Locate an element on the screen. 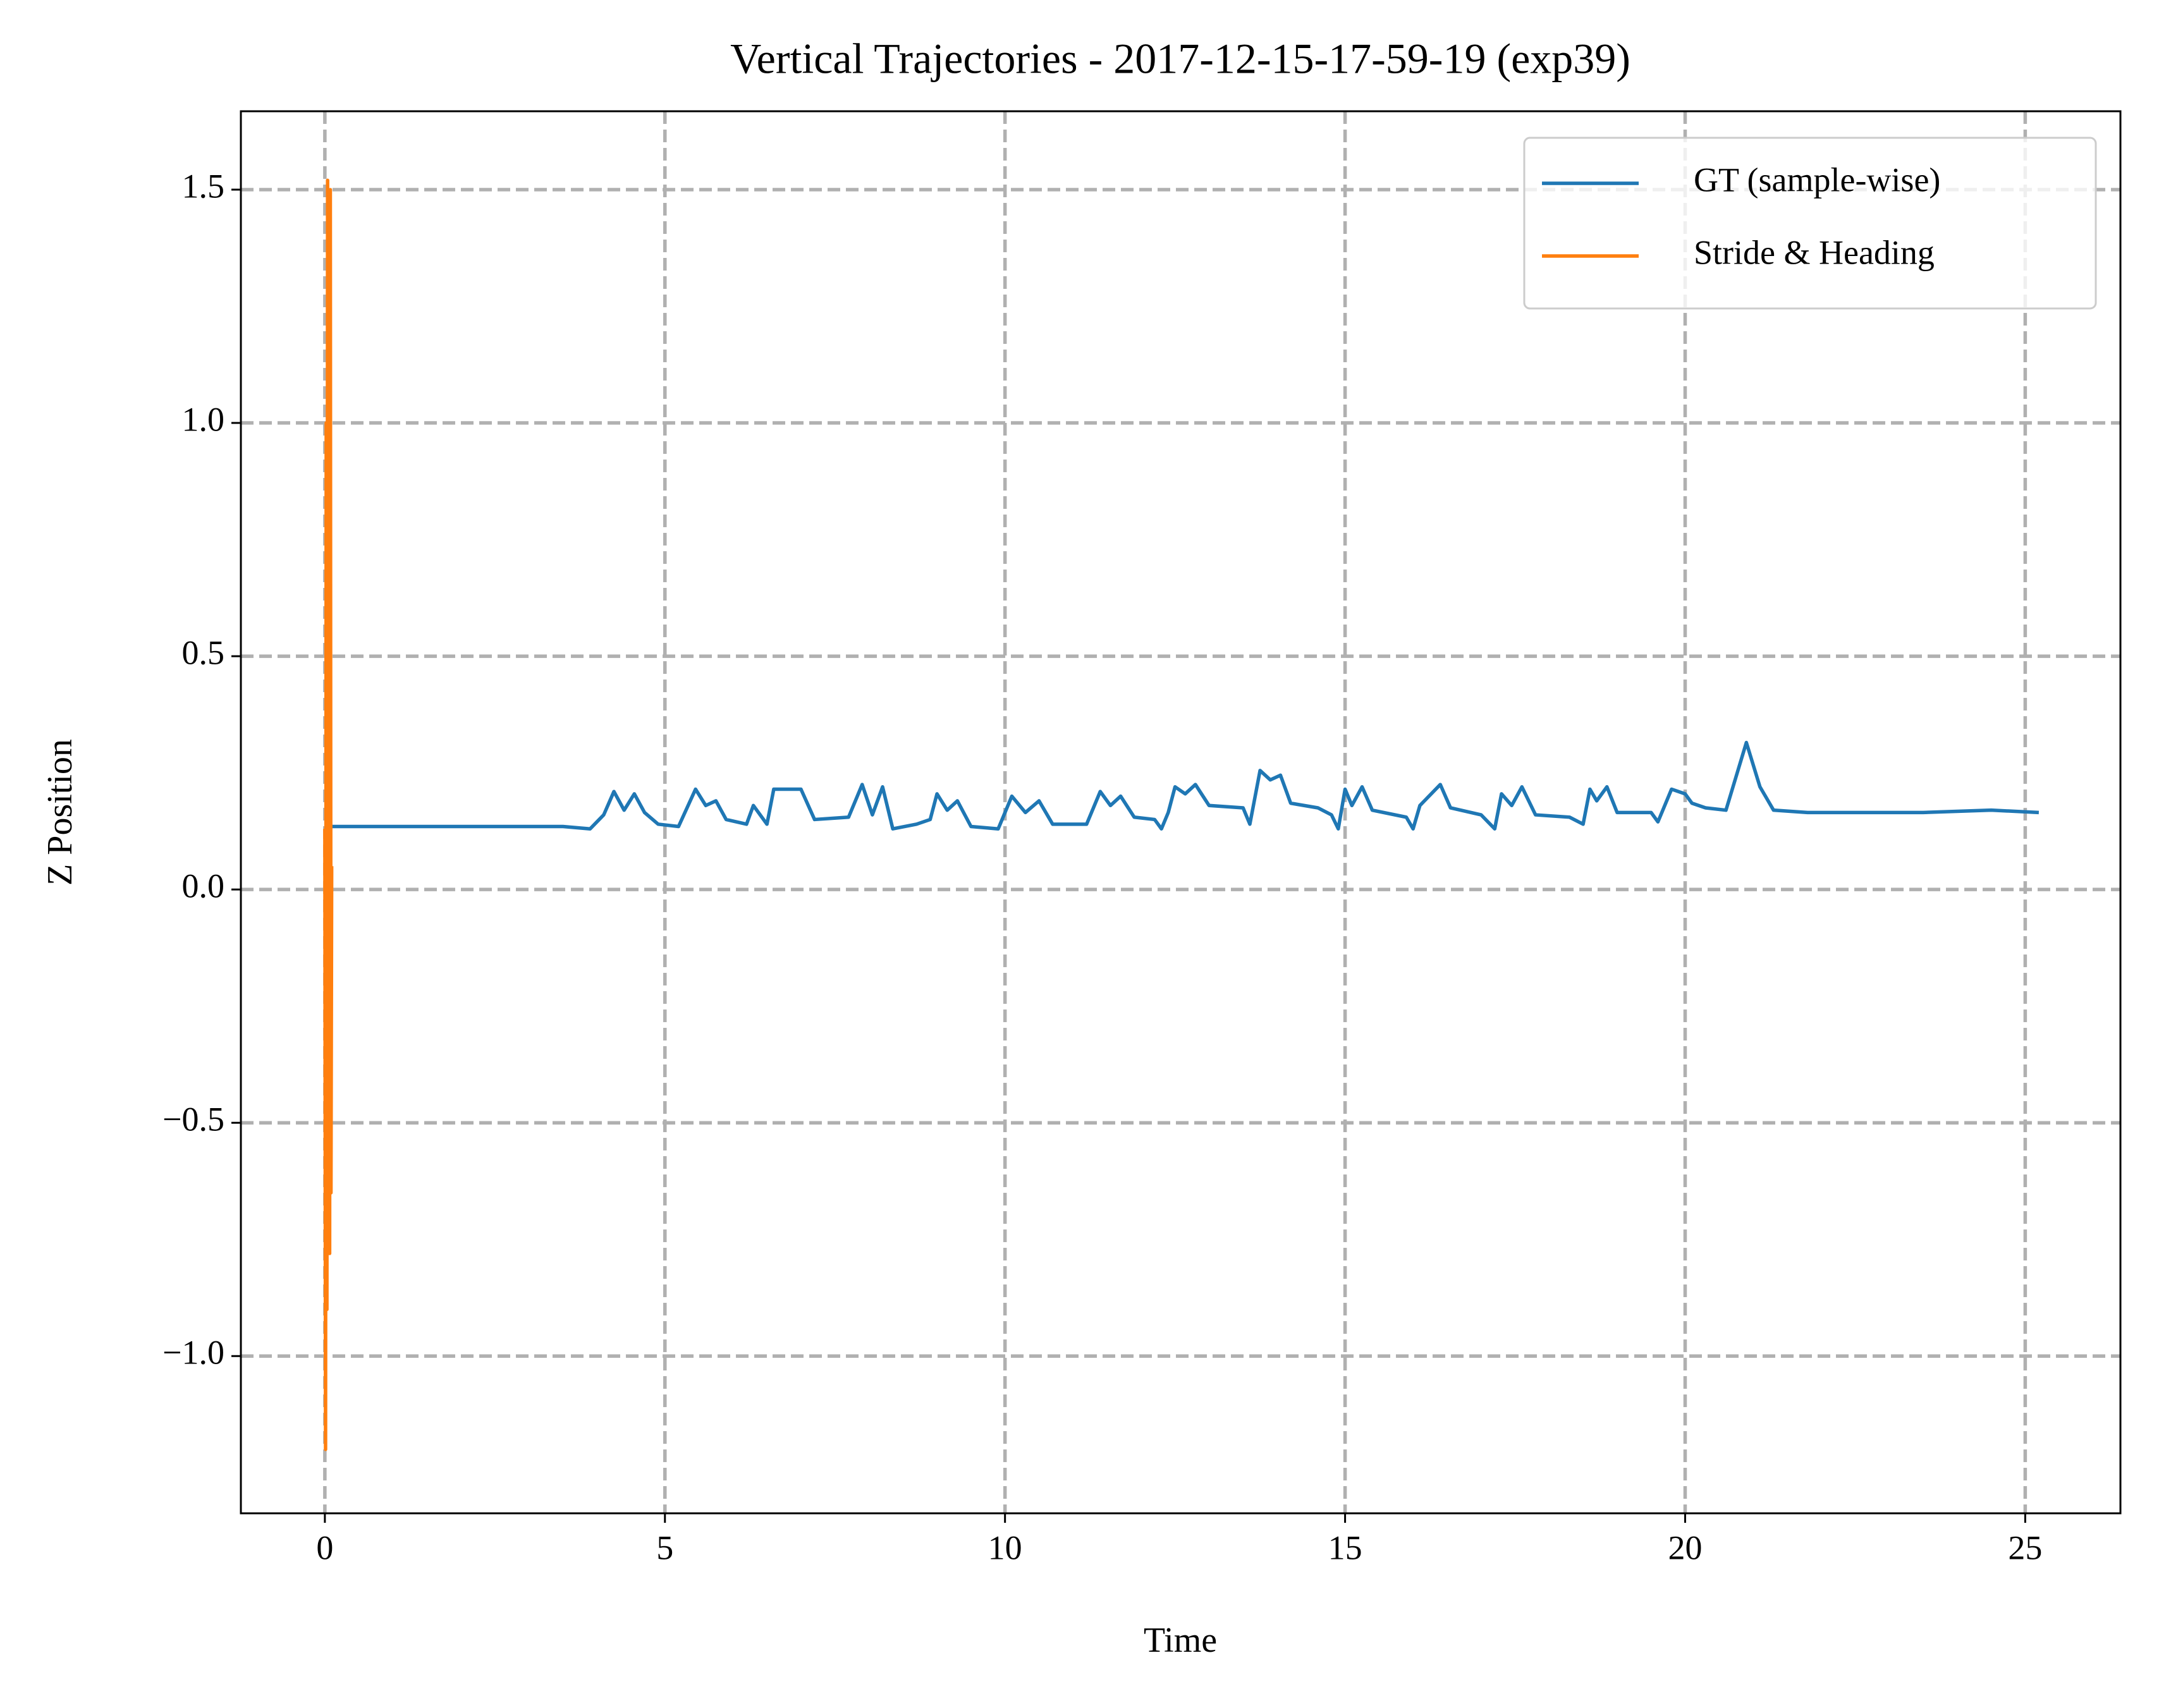  x-axis-label: Time is located at coordinates (1181, 1640).